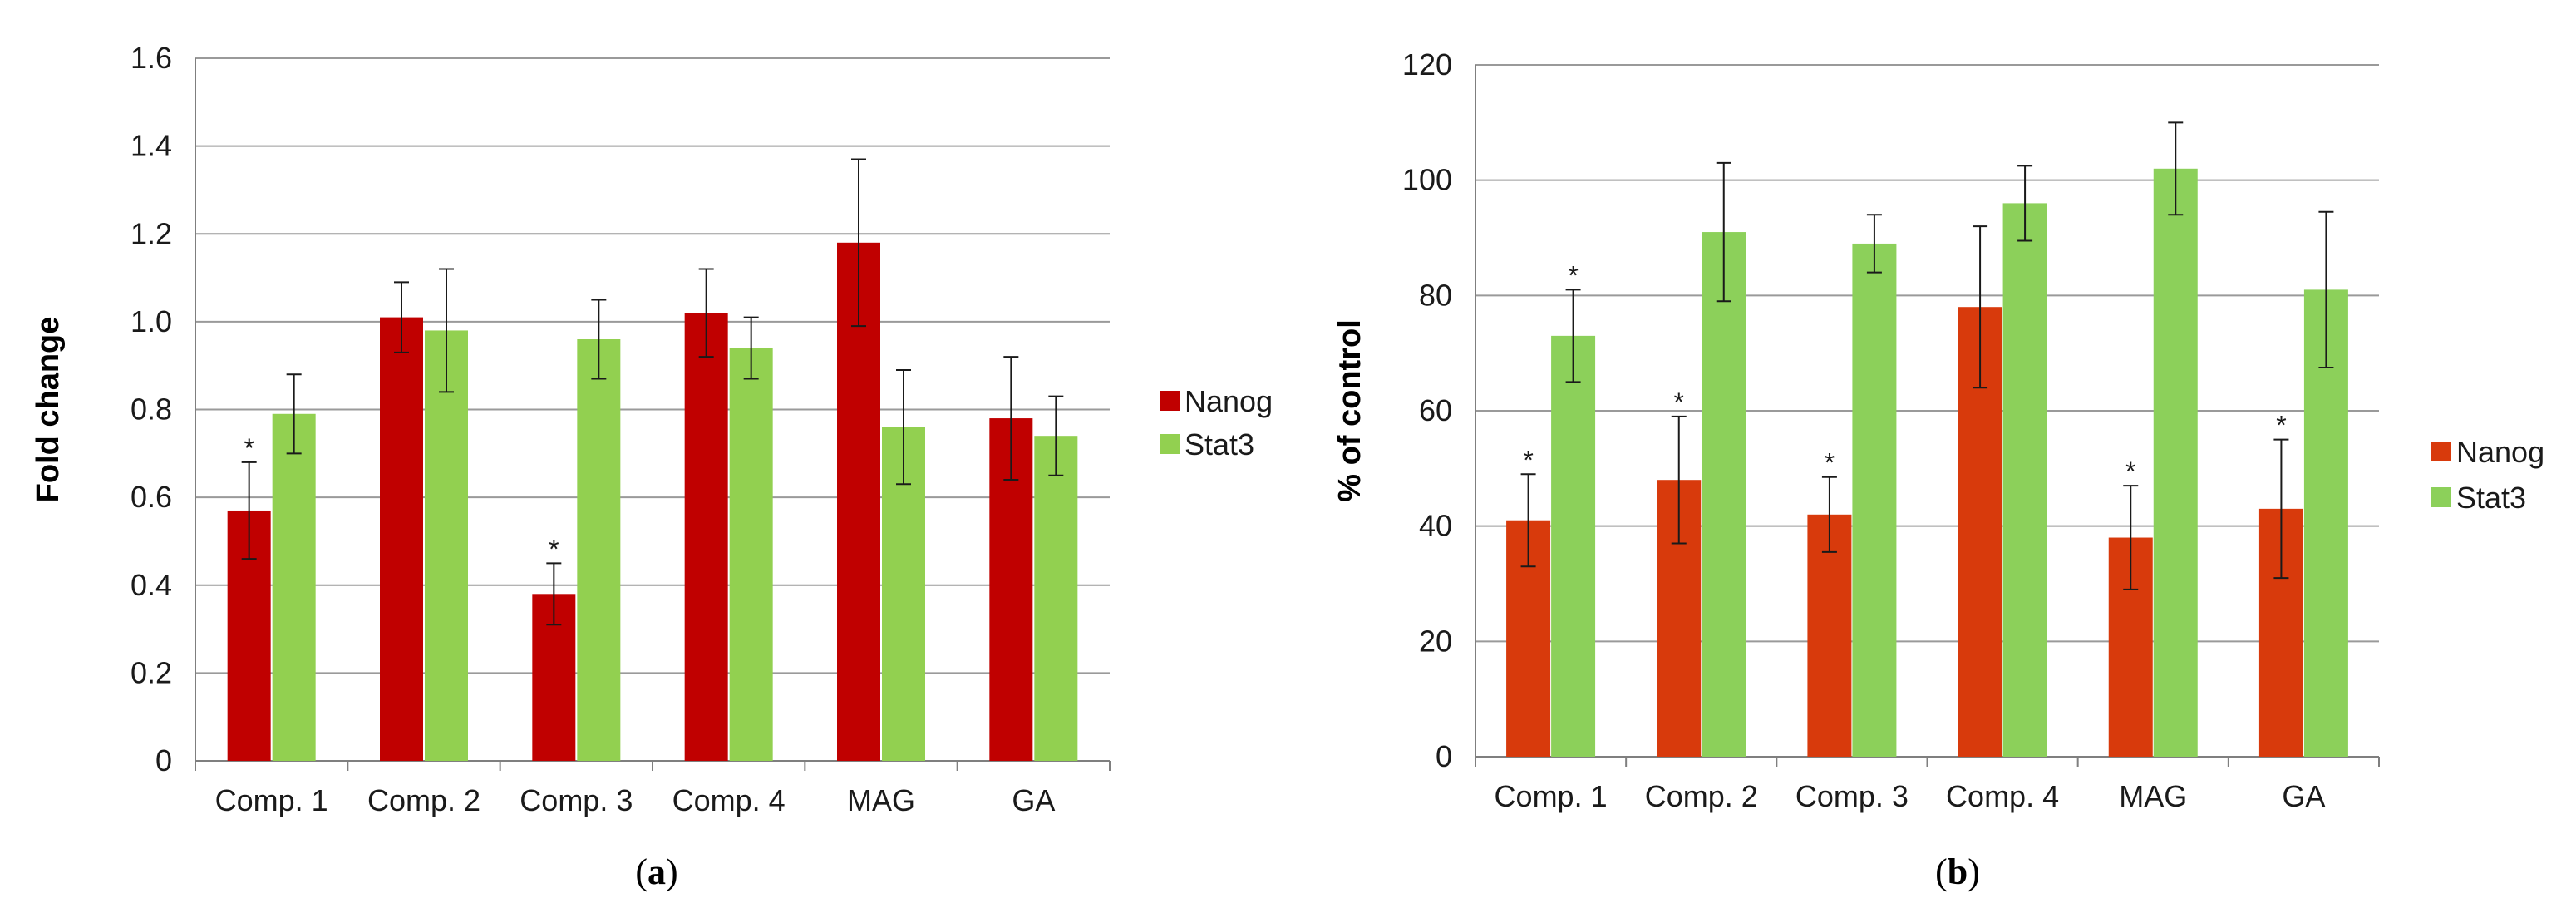  What do you see at coordinates (151, 497) in the screenshot?
I see `y-tick-label: 0.6` at bounding box center [151, 497].